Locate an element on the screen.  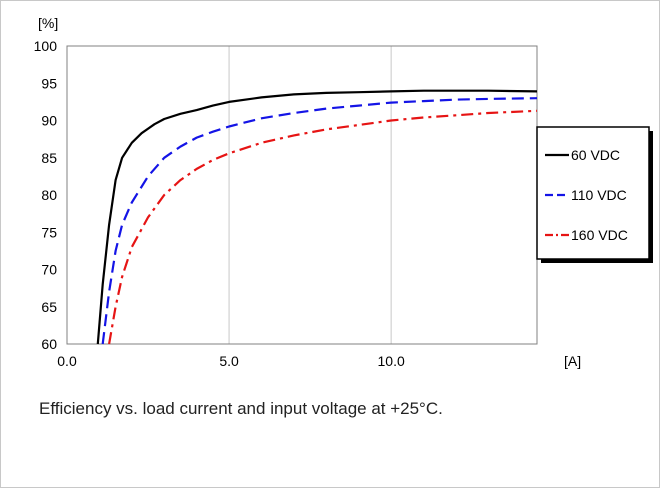
x-tick-label: 0.0 is located at coordinates (67, 361).